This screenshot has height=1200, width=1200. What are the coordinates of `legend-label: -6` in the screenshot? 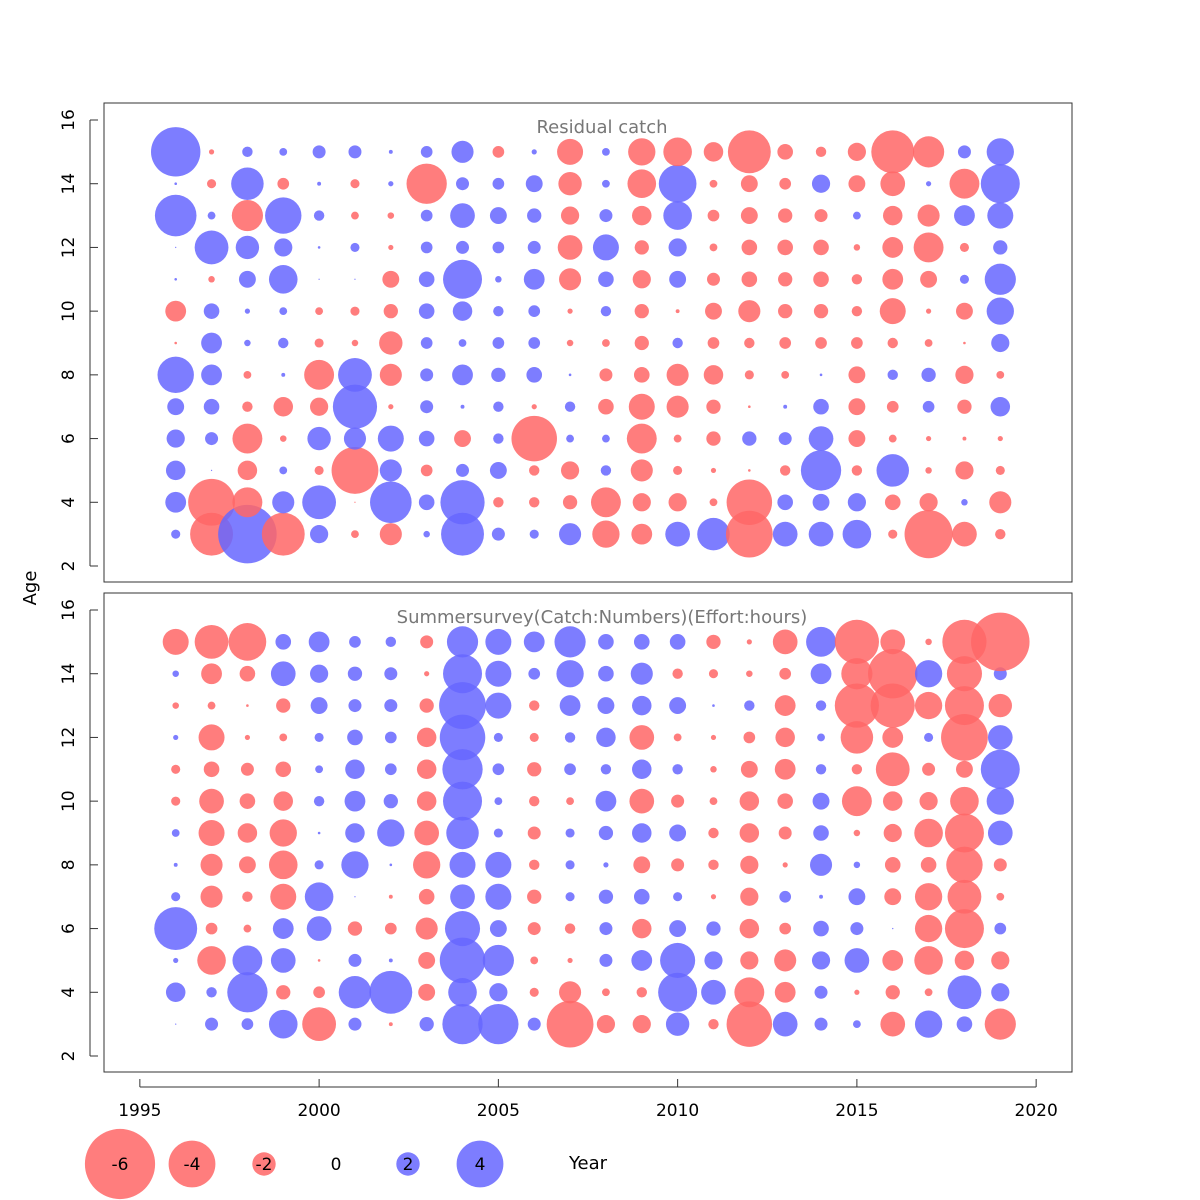 It's located at (120, 1165).